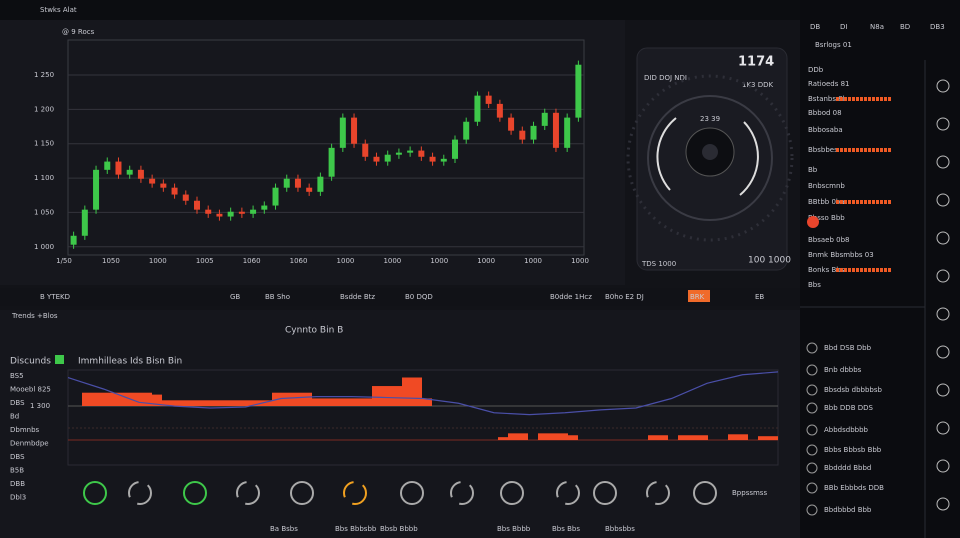  Describe the element at coordinates (571, 297) in the screenshot. I see `toolbar-item: B0dde 1Hcz` at that location.